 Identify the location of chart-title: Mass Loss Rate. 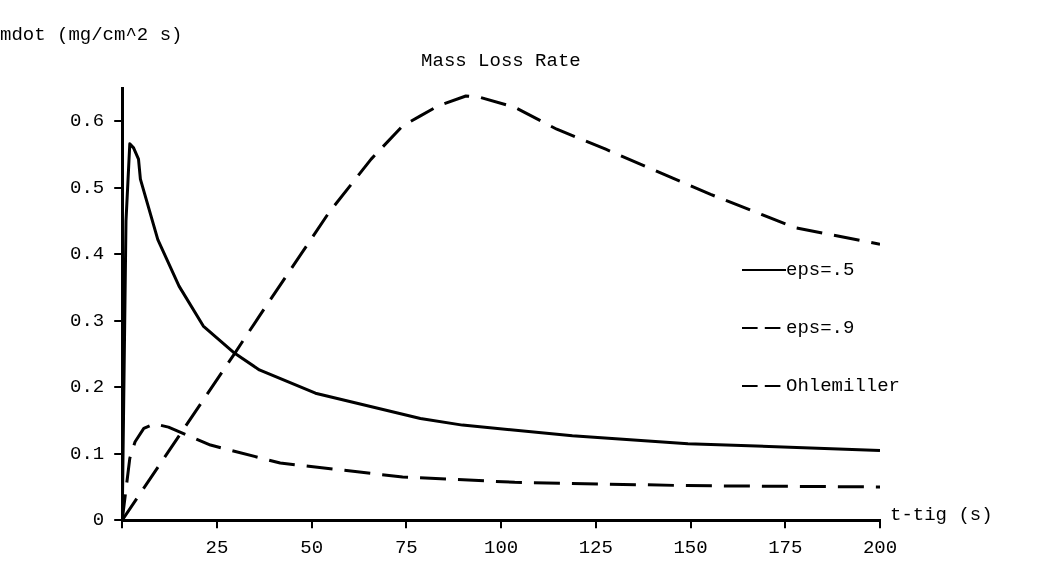
(501, 61).